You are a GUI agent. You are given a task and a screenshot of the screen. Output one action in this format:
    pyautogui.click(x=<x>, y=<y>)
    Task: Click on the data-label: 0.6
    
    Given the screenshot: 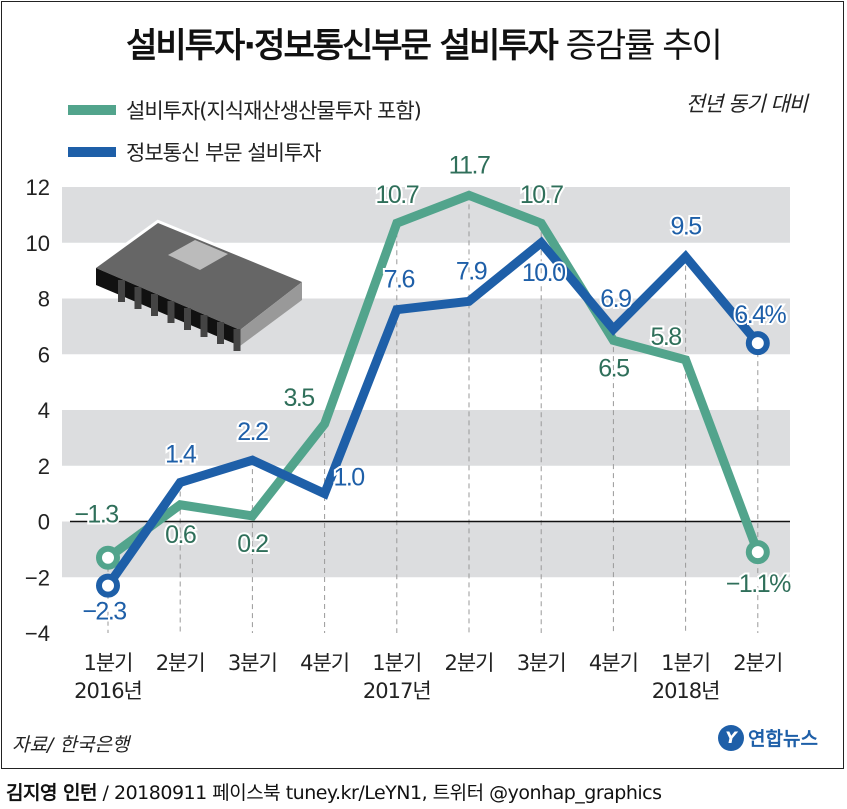 What is the action you would take?
    pyautogui.click(x=180, y=535)
    